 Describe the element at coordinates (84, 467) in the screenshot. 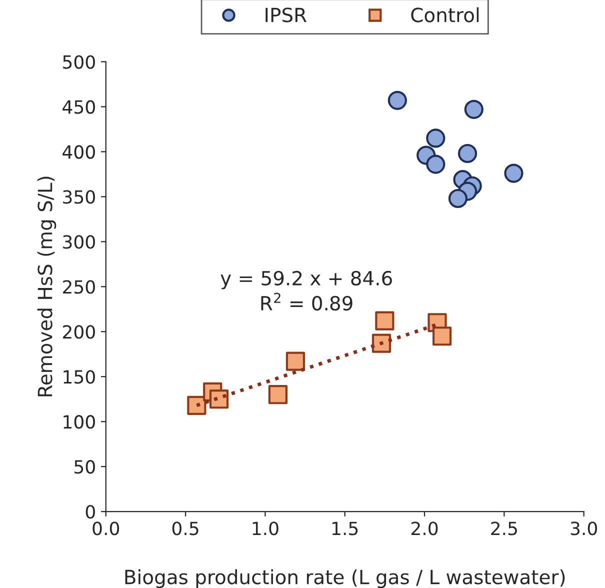

I see `y-tick-label: 50` at that location.